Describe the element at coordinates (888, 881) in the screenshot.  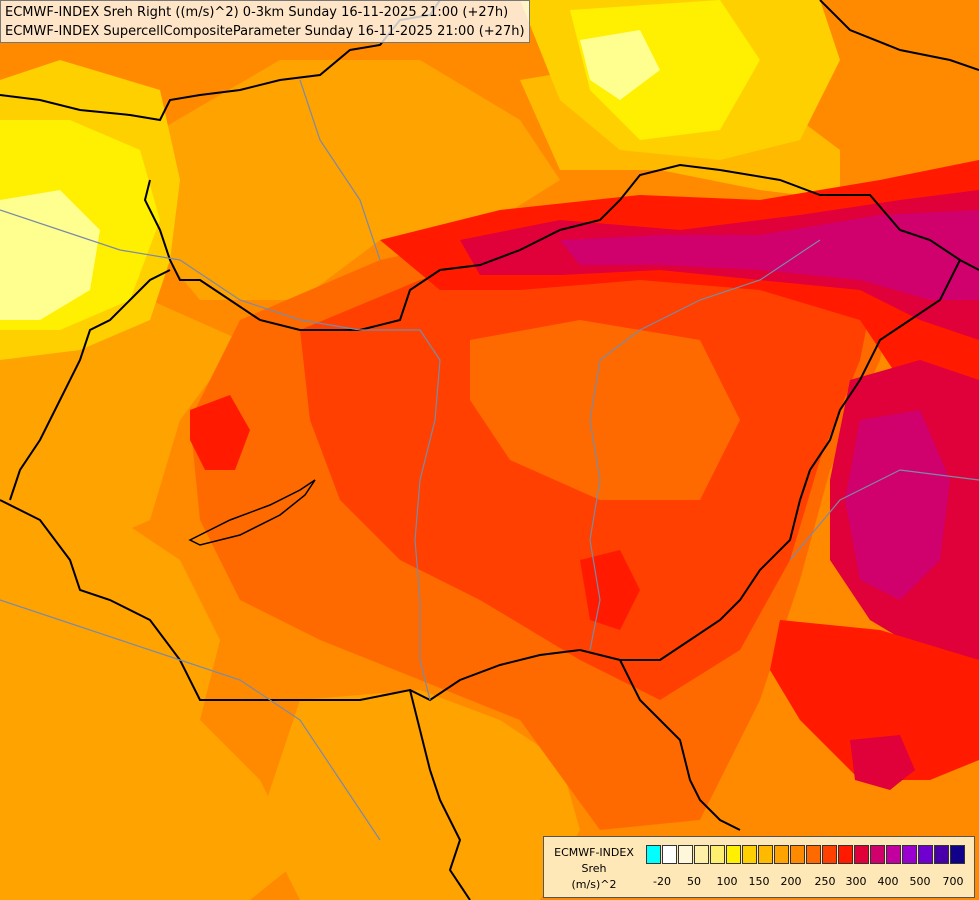
I see `legend-tick-label: 400` at that location.